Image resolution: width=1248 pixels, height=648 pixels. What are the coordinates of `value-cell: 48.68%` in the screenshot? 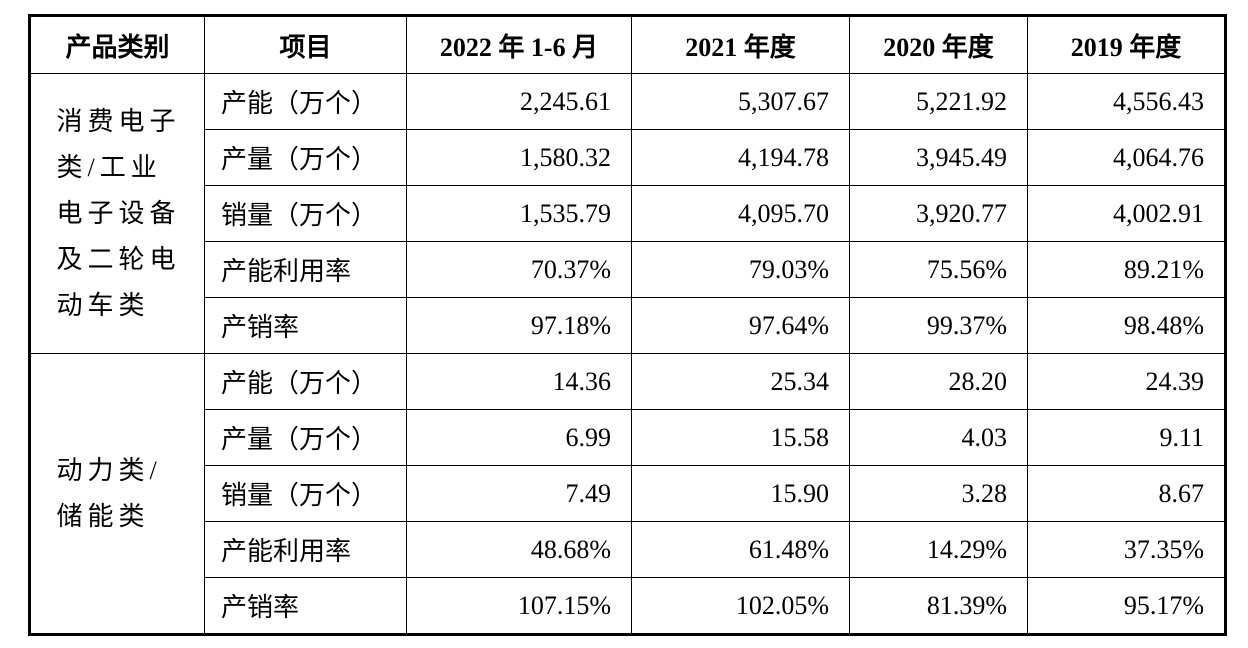 It's located at (519, 549).